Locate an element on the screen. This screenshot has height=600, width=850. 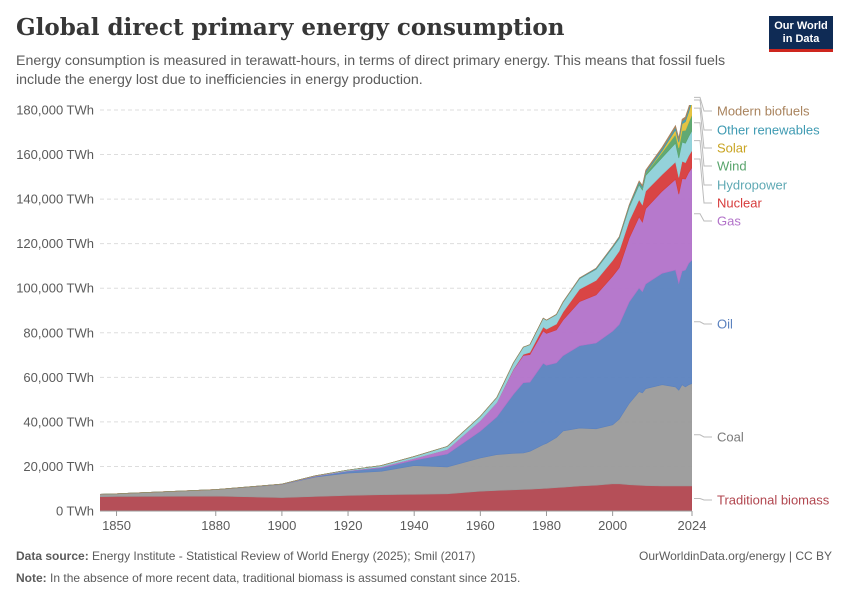
x-tick-label: 1940 is located at coordinates (414, 525).